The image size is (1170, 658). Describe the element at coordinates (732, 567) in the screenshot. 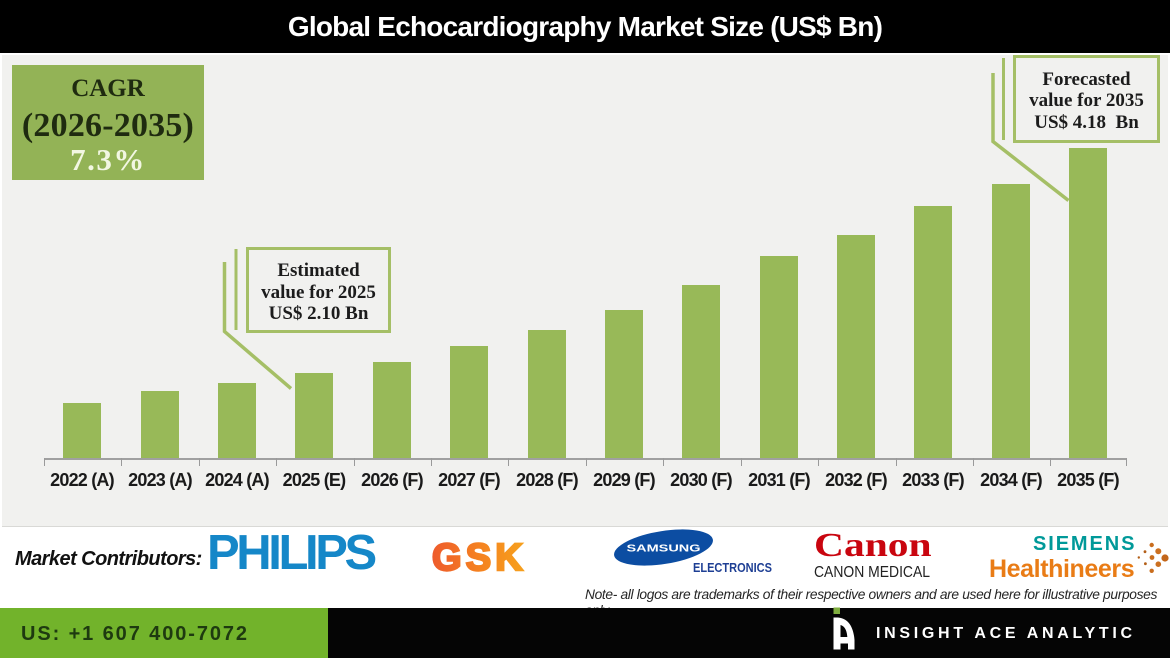

I see `svg-text: ELECTRONICS` at that location.